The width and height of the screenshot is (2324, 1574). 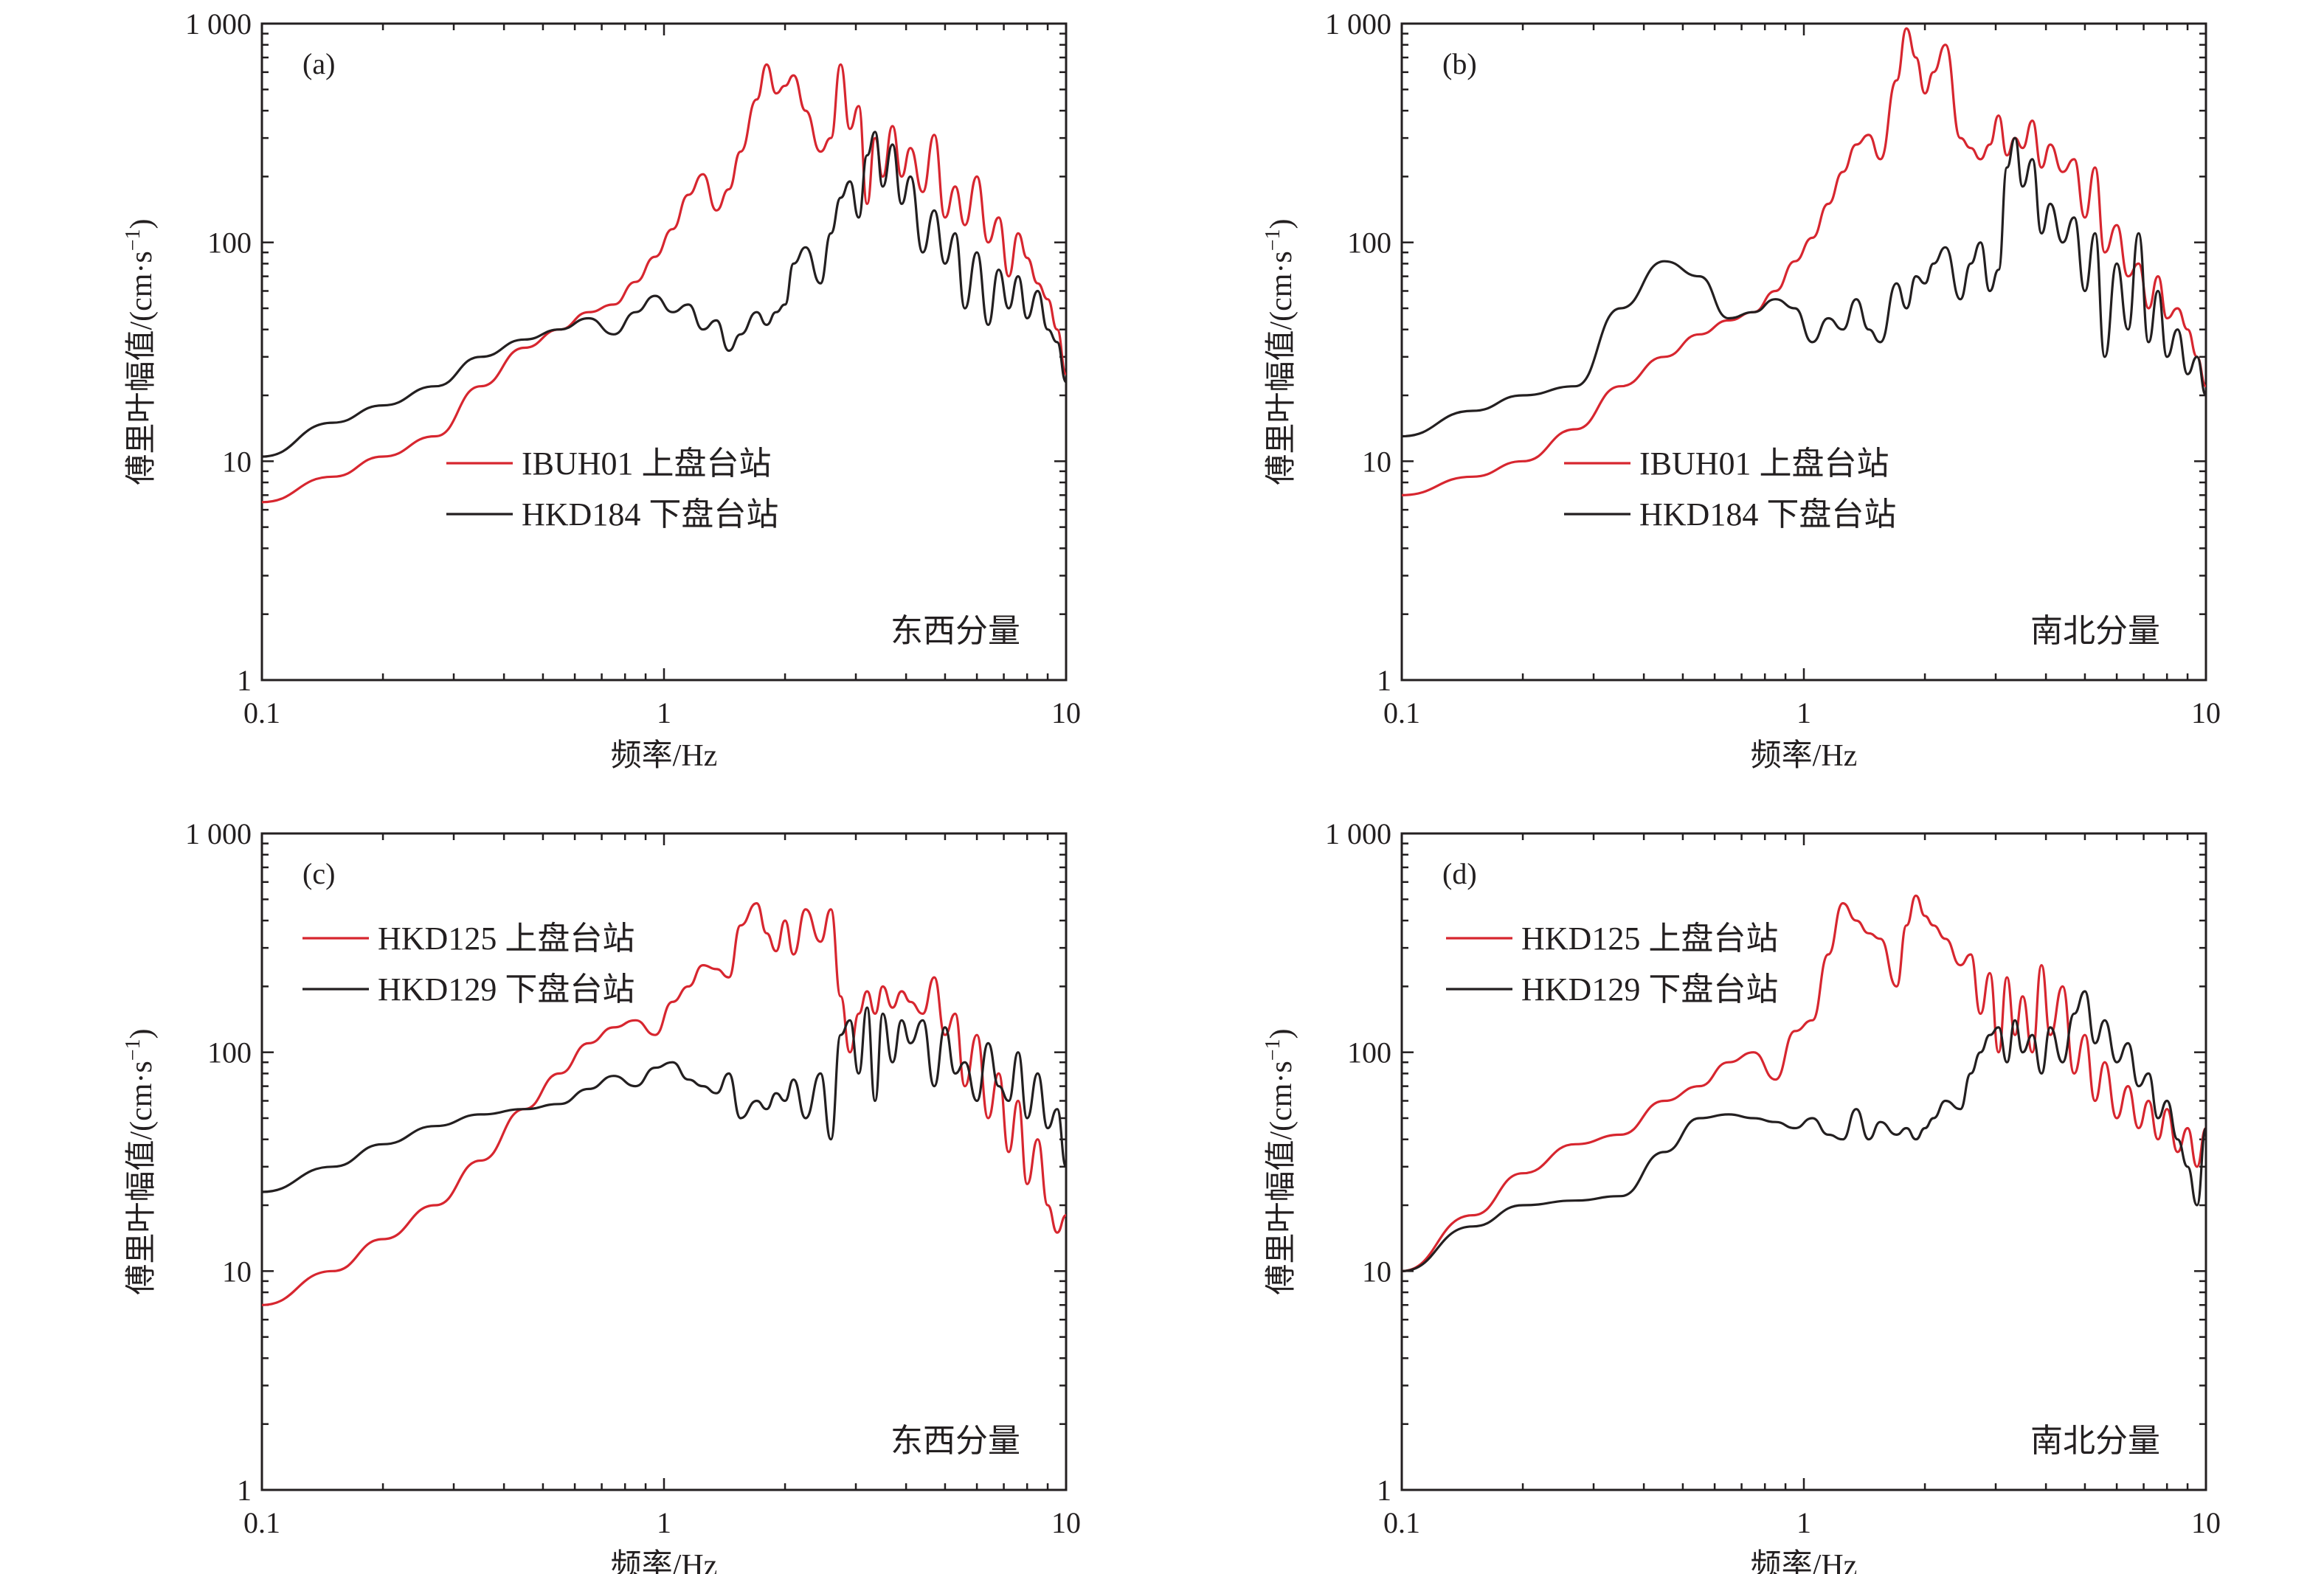 What do you see at coordinates (1459, 63) in the screenshot?
I see `panel-label: (b)` at bounding box center [1459, 63].